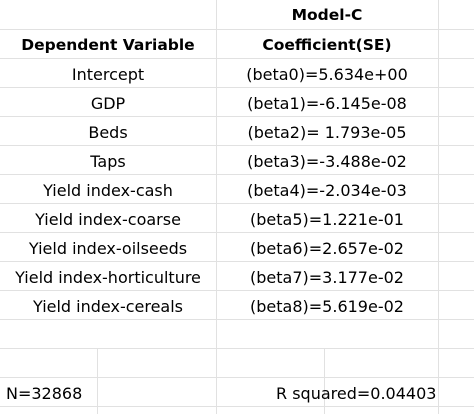  Describe the element at coordinates (237, 190) in the screenshot. I see `table-row: Yield index-cash (beta4)=-2.034e-03` at that location.